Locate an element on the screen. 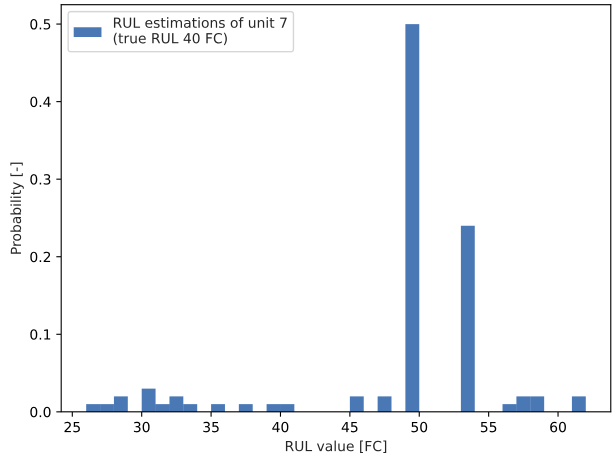 The width and height of the screenshot is (612, 468). x-tick-label: 35 is located at coordinates (211, 427).